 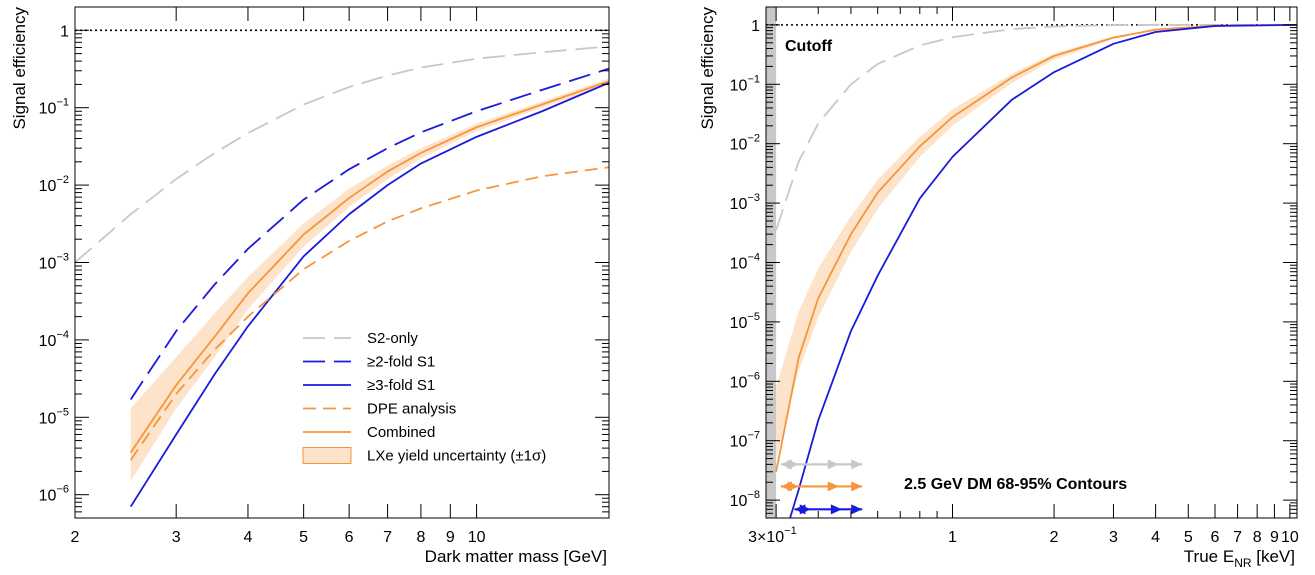 I want to click on x-tick-label: 1, so click(x=952, y=537).